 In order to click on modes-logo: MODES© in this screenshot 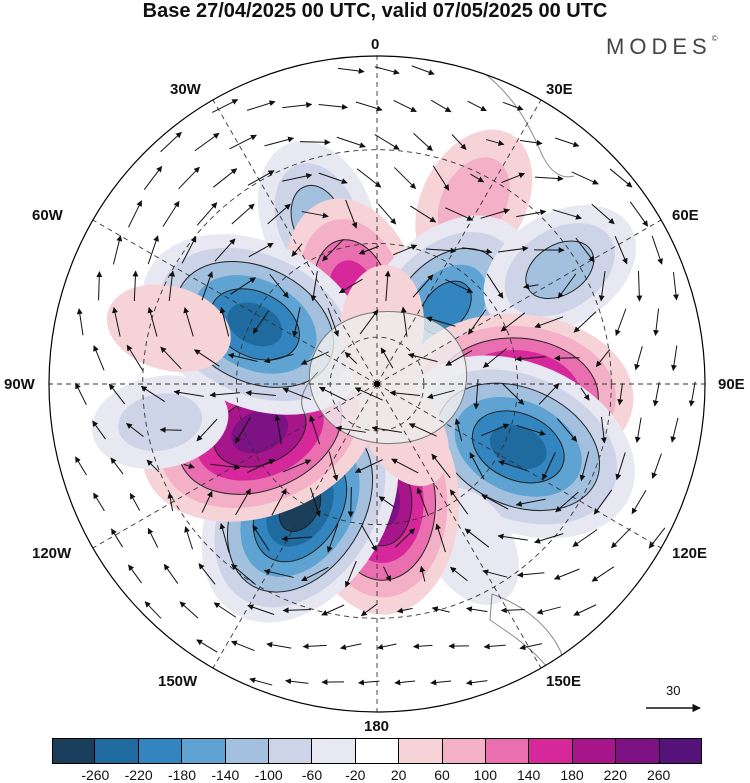, I will do `click(662, 47)`.